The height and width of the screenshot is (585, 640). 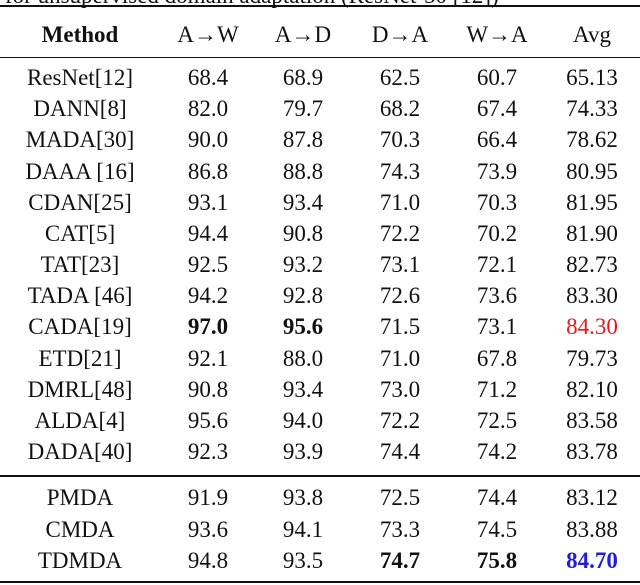 What do you see at coordinates (497, 296) in the screenshot?
I see `value-cell: 73.6` at bounding box center [497, 296].